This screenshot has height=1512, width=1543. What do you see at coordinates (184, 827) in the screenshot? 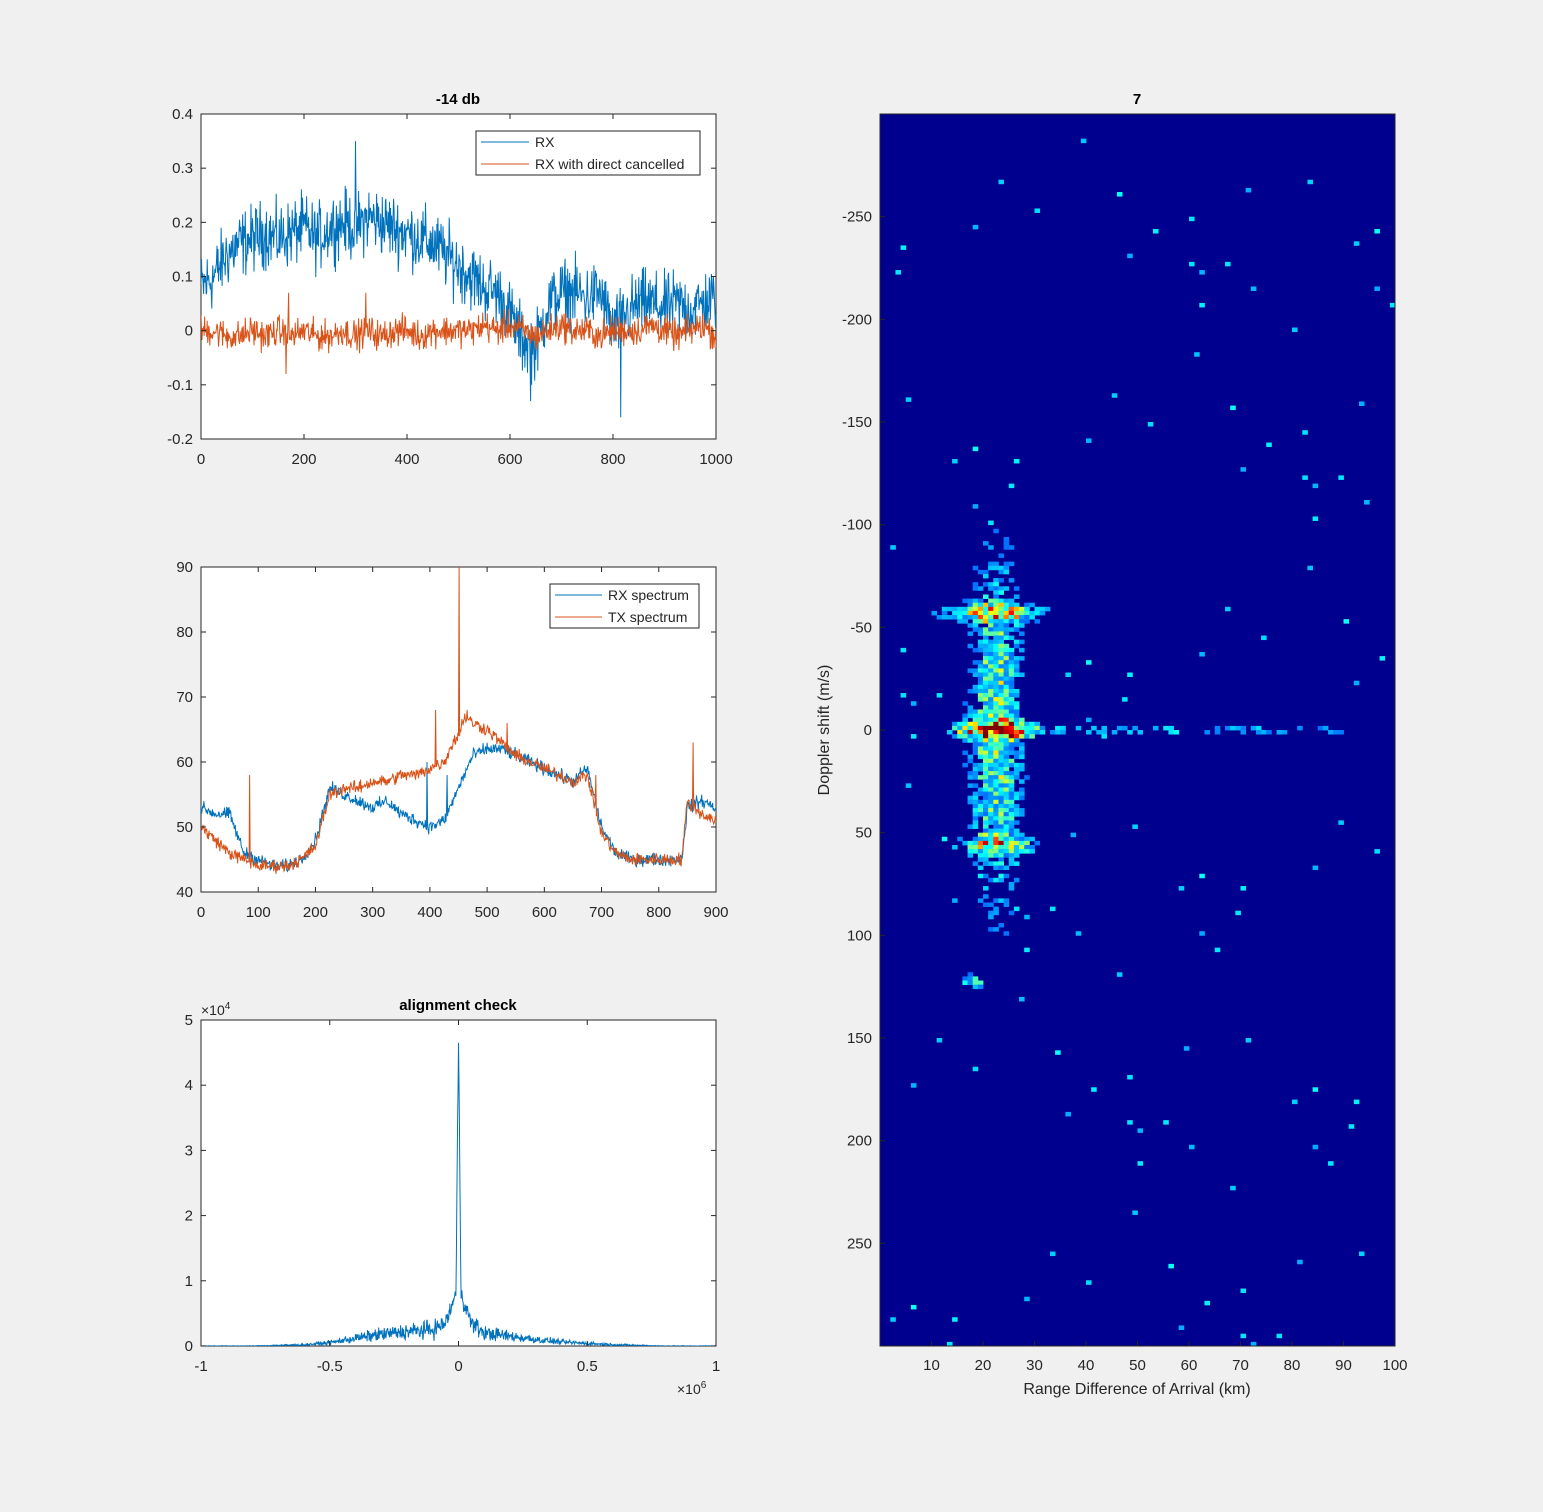
I see `y-tick-label: 50` at bounding box center [184, 827].